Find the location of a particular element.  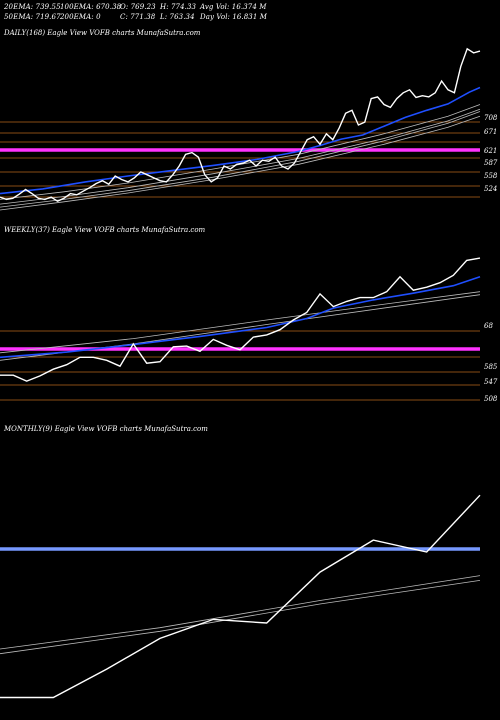

header-label: 20EMA: 739.55 is located at coordinates (32, 7).